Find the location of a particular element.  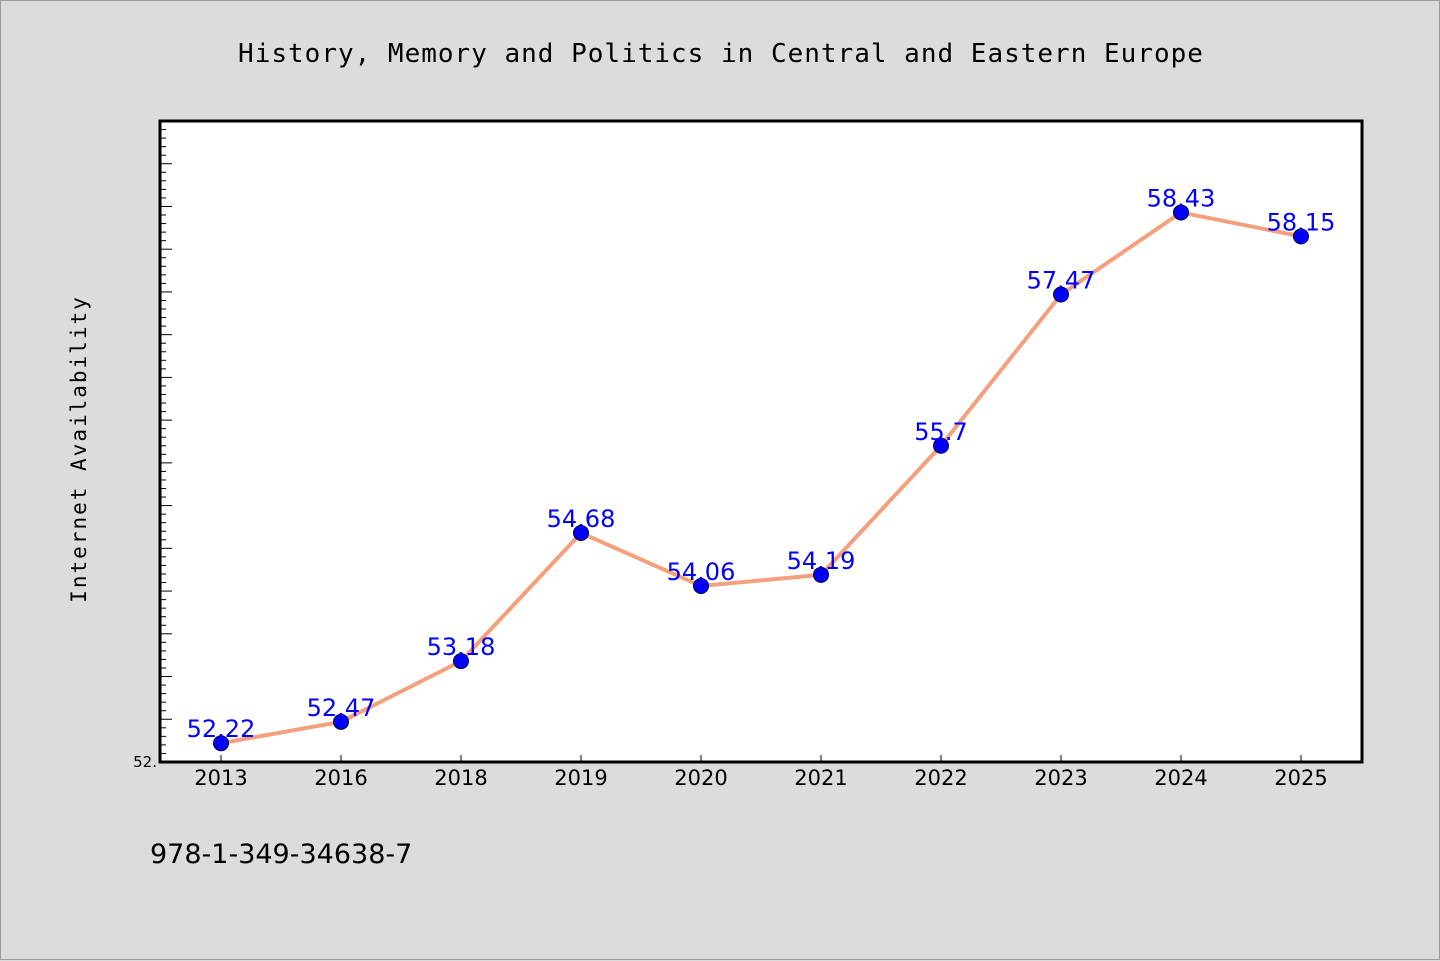

data-label: 53.18 is located at coordinates (461, 647).